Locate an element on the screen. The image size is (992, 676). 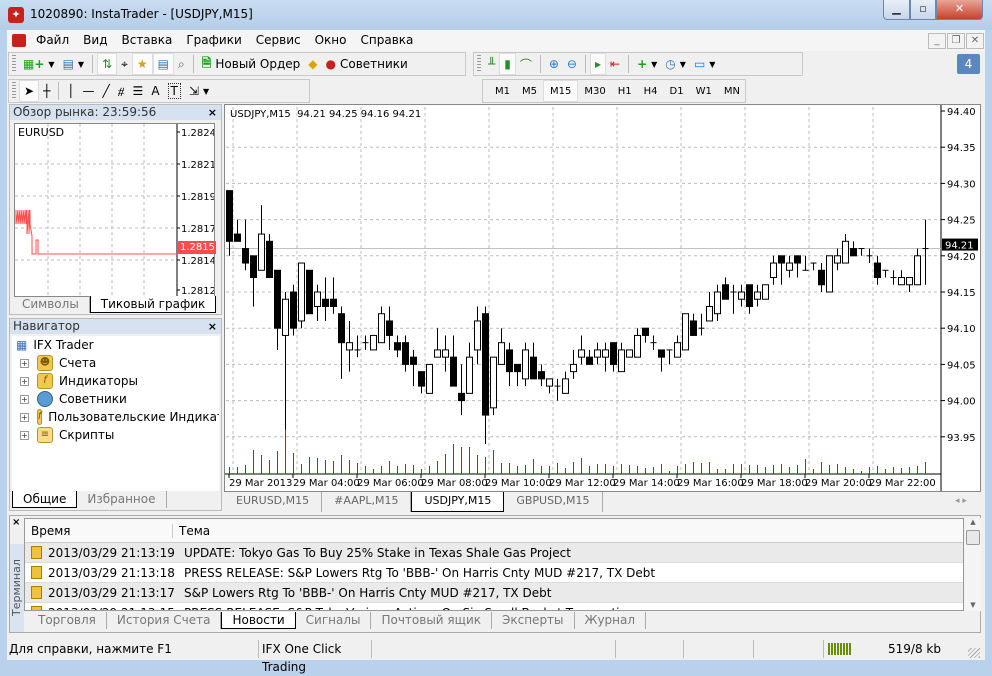
tabs-scroll-arrows: ◂ ▸ is located at coordinates (961, 501).